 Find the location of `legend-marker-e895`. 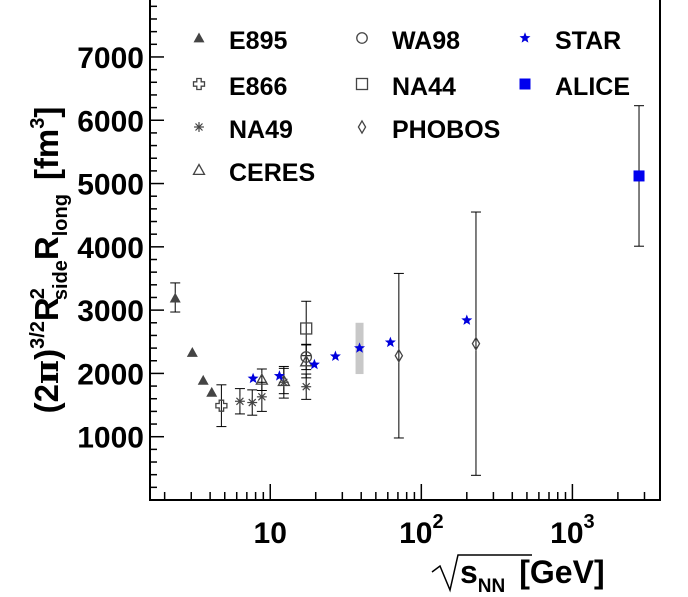

legend-marker-e895 is located at coordinates (199, 37).